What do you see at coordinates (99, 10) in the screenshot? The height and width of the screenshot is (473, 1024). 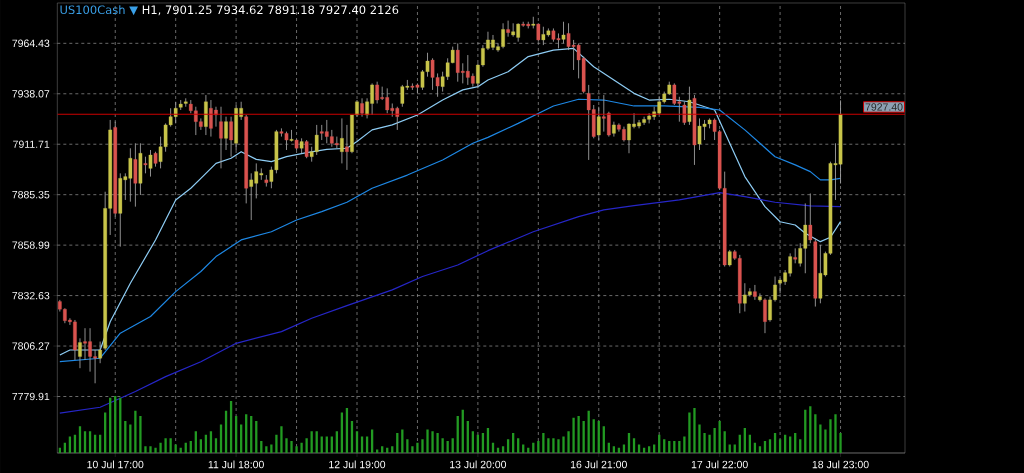 I see `chart-title: US100Cash ▼` at bounding box center [99, 10].